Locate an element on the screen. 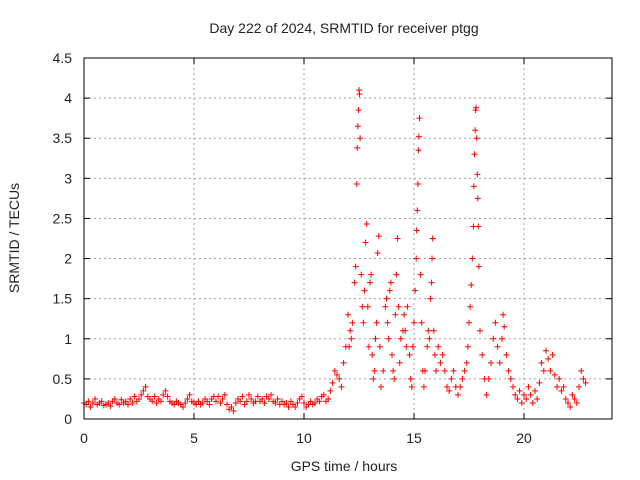 The height and width of the screenshot is (480, 640). x-tick-label: 20 is located at coordinates (524, 438).